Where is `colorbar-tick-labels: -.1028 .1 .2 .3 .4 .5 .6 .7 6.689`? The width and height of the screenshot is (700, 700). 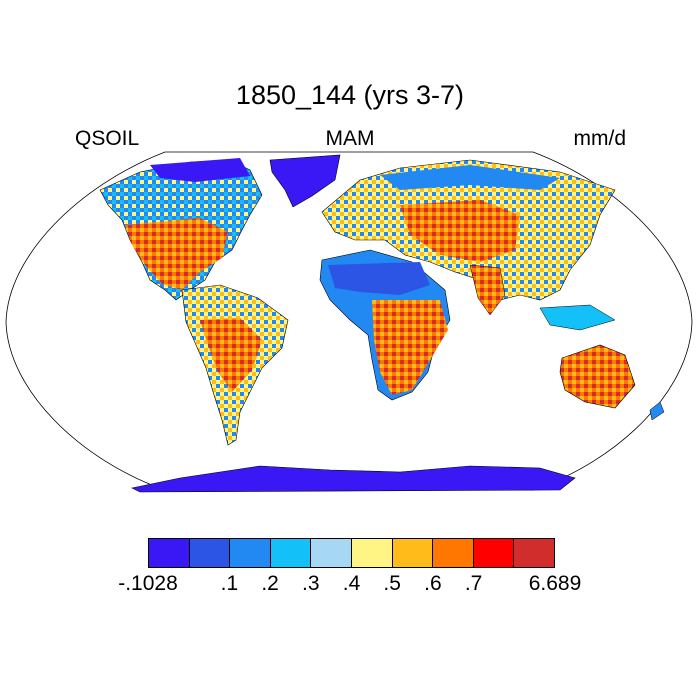
colorbar-tick-labels: -.1028 .1 .2 .3 .4 .5 .6 .7 6.689 is located at coordinates (350, 585).